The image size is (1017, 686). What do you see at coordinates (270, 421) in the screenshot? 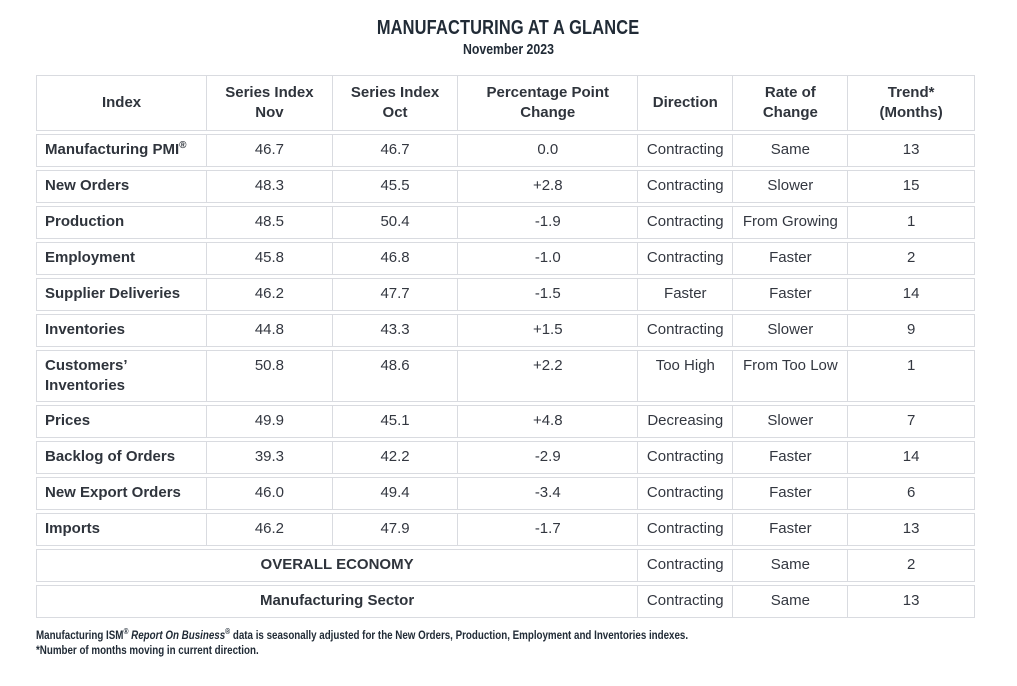
I see `nov-value-cell: 49.9` at bounding box center [270, 421].